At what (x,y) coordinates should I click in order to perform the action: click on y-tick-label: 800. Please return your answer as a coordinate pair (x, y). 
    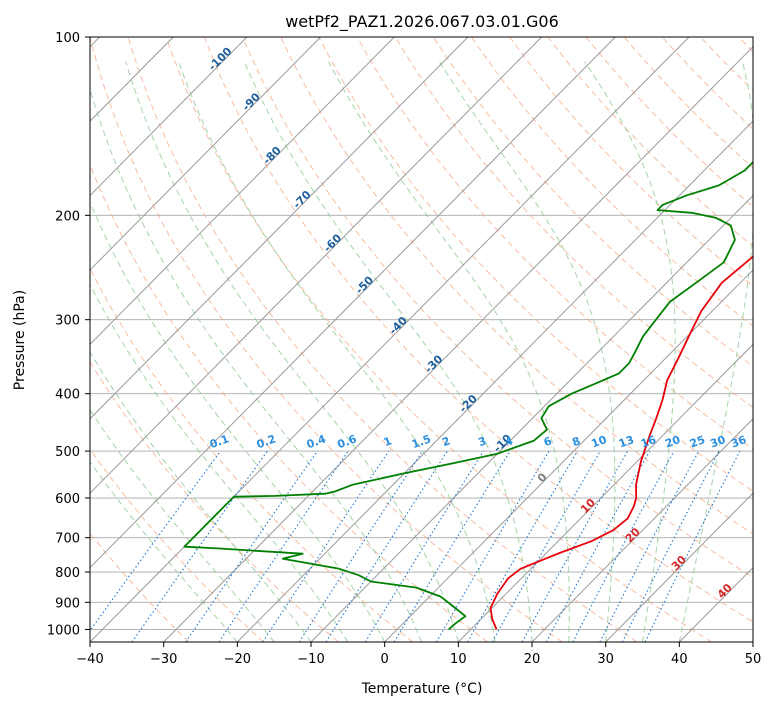
    Looking at the image, I should click on (67, 573).